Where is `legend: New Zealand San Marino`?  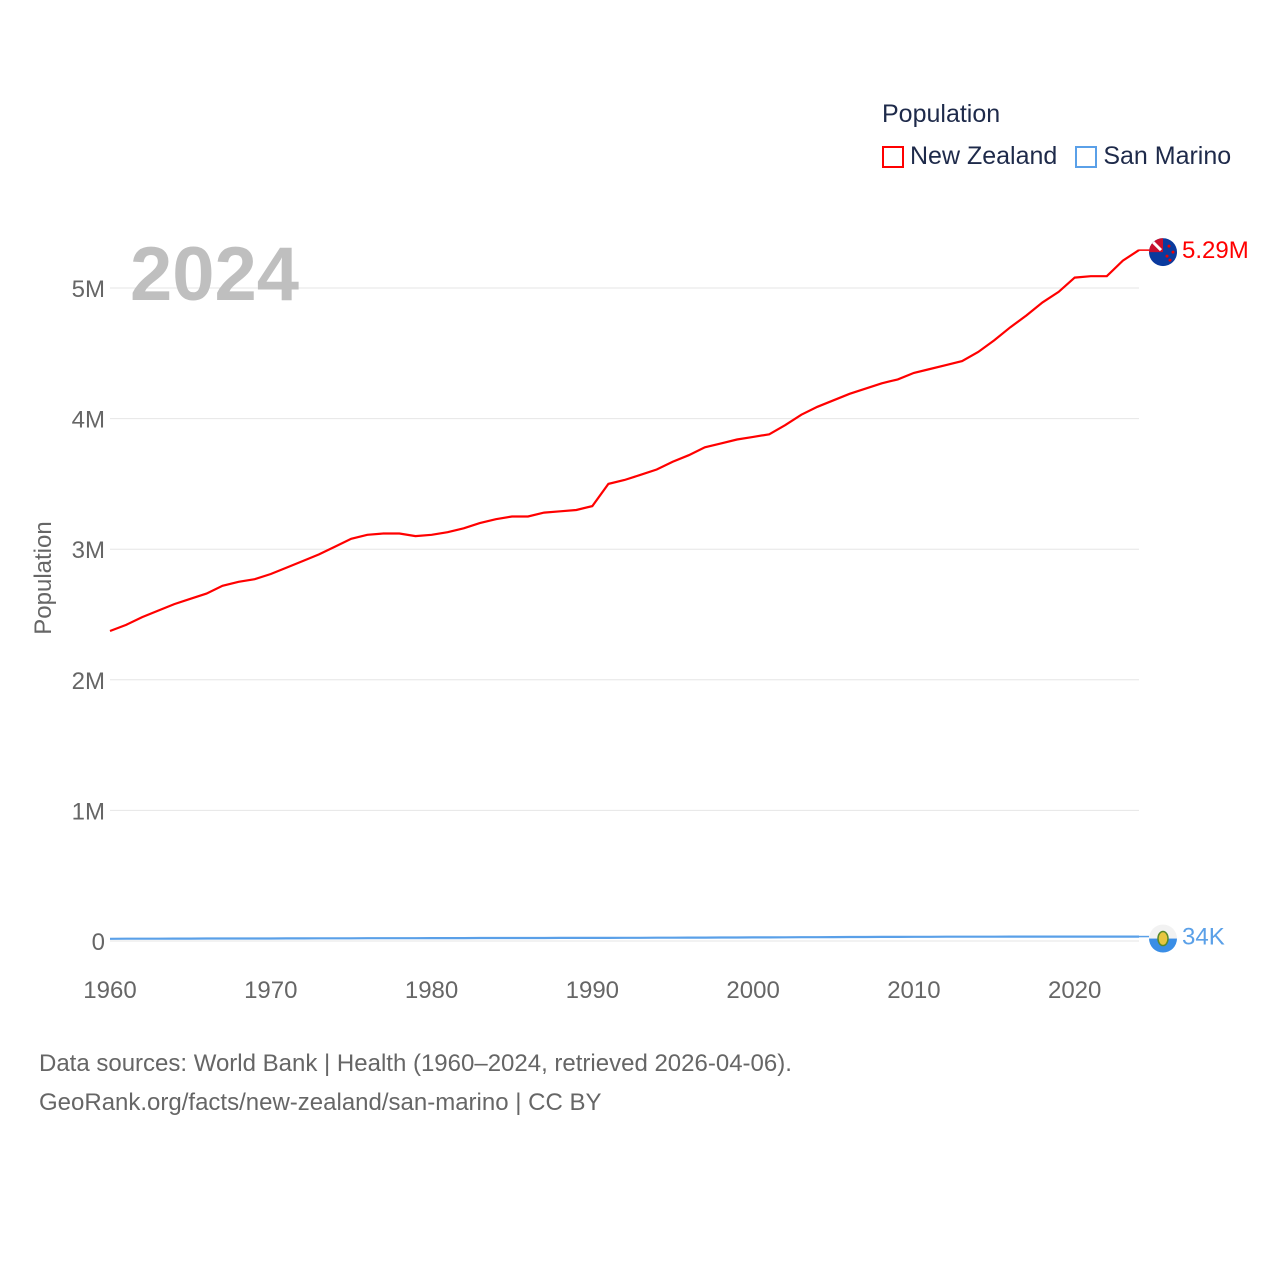
legend: New Zealand San Marino is located at coordinates (1056, 156).